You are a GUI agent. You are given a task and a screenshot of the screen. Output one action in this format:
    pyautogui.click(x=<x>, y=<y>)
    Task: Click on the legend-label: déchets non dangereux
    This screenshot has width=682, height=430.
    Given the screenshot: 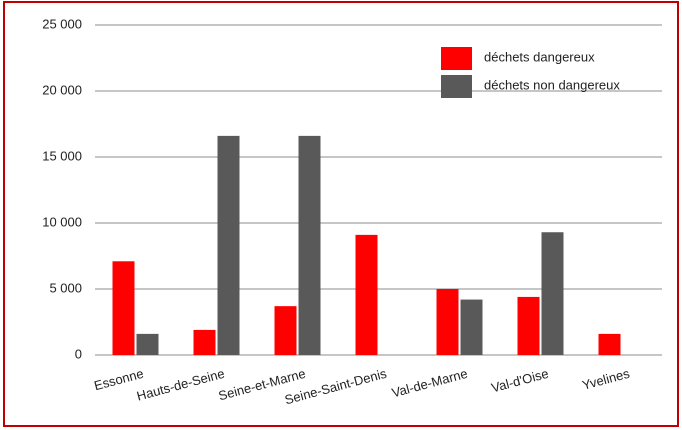 What is the action you would take?
    pyautogui.click(x=552, y=84)
    